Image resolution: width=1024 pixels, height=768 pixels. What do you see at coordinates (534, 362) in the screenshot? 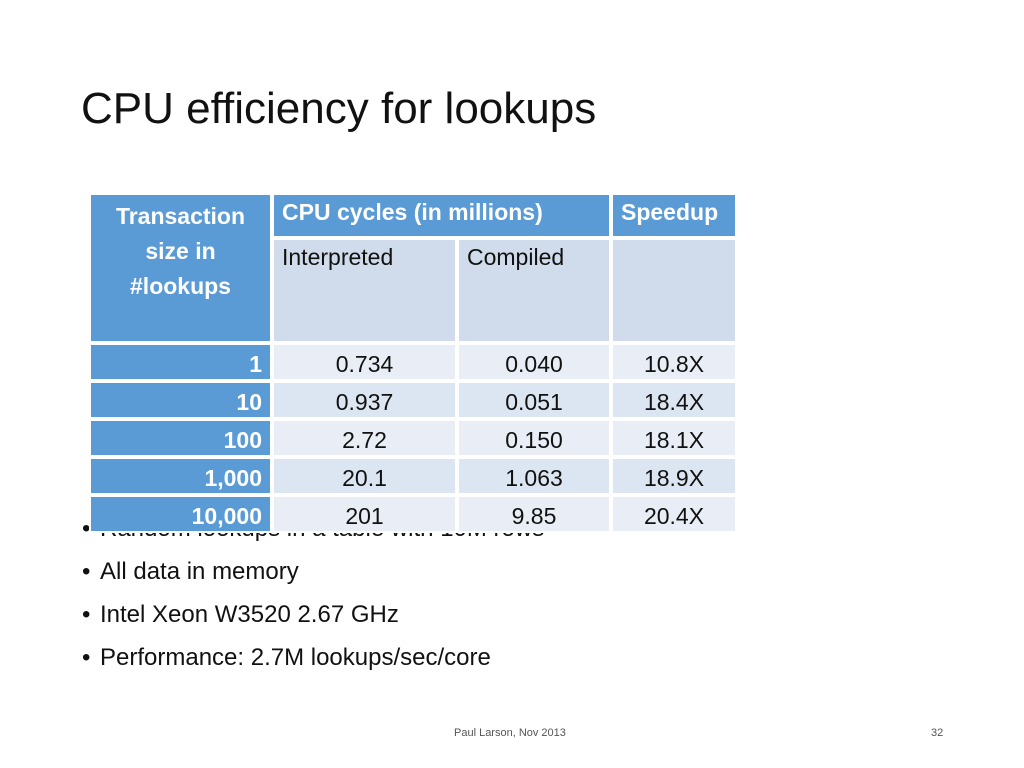
I see `table-cell: 0.040` at bounding box center [534, 362].